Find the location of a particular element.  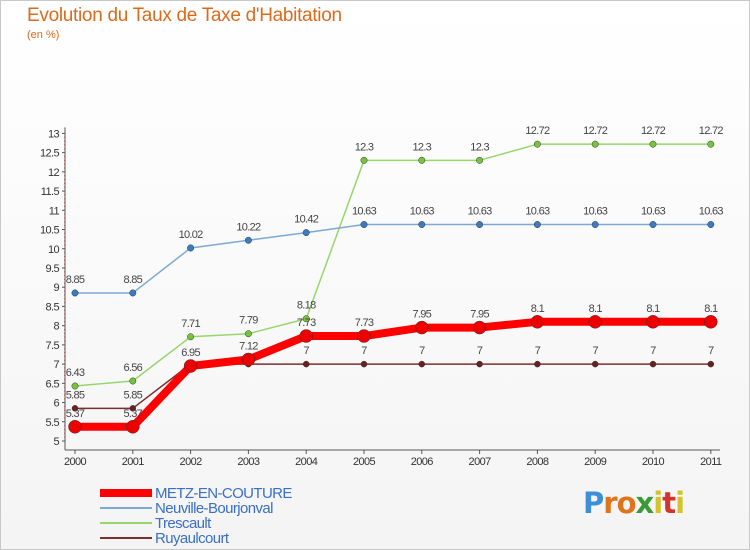

legend-item: Neuville-Bourjonval is located at coordinates (186, 508).